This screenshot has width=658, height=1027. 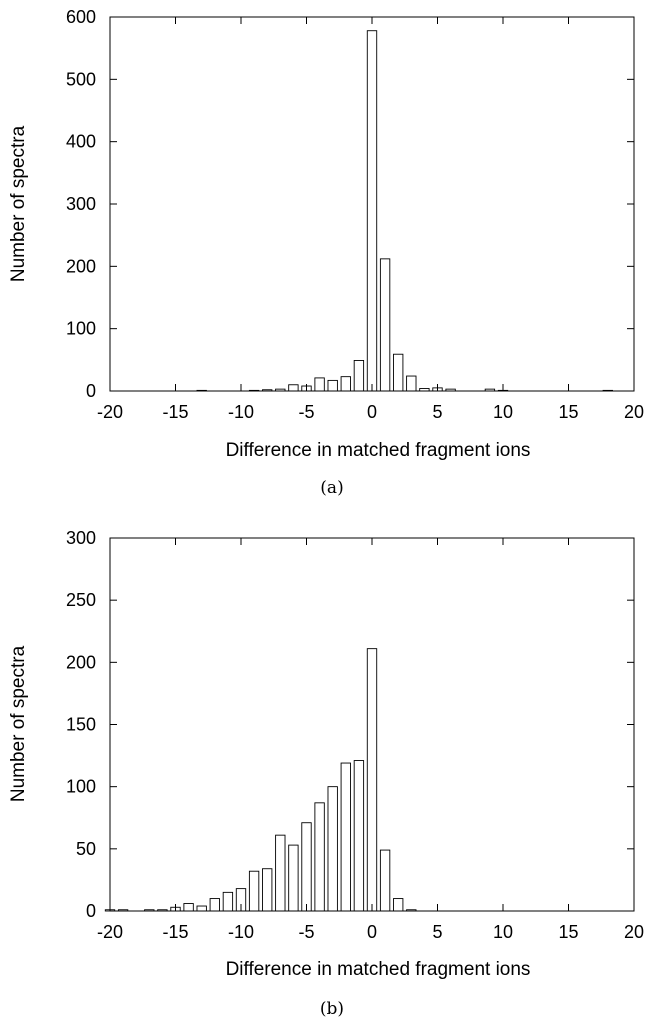 I want to click on y-tick-label-b-6: 300, so click(x=81, y=538).